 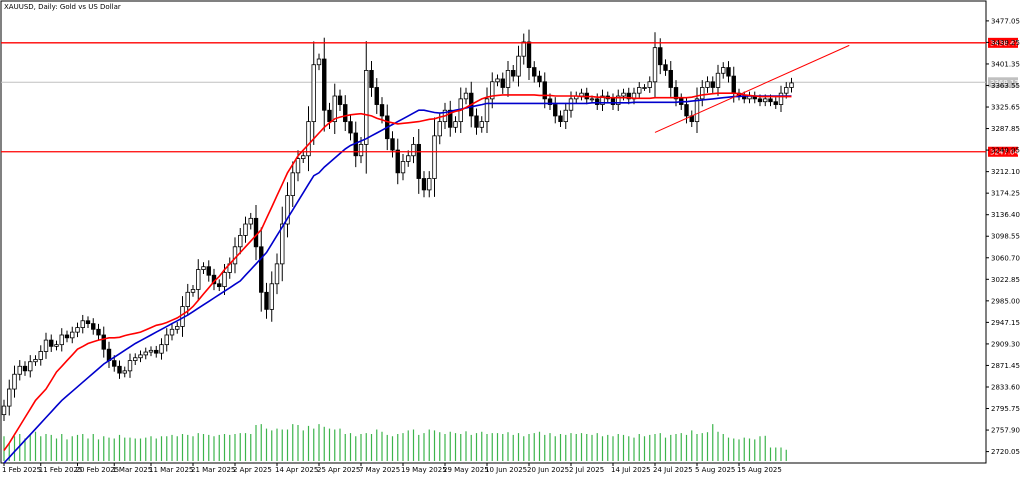 What do you see at coordinates (1005, 409) in the screenshot?
I see `y-tick-label: 2795.75` at bounding box center [1005, 409].